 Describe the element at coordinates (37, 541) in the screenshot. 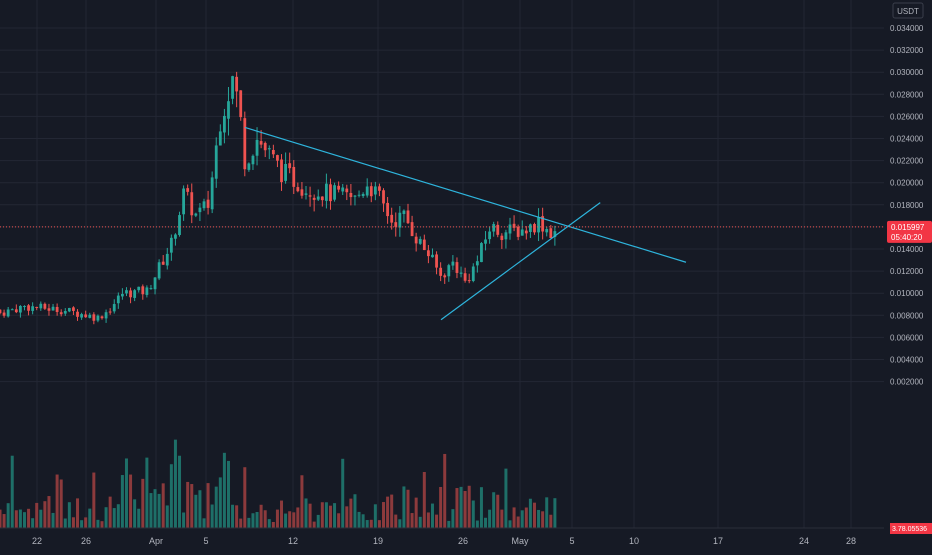

I see `x-tick-label: 22` at that location.